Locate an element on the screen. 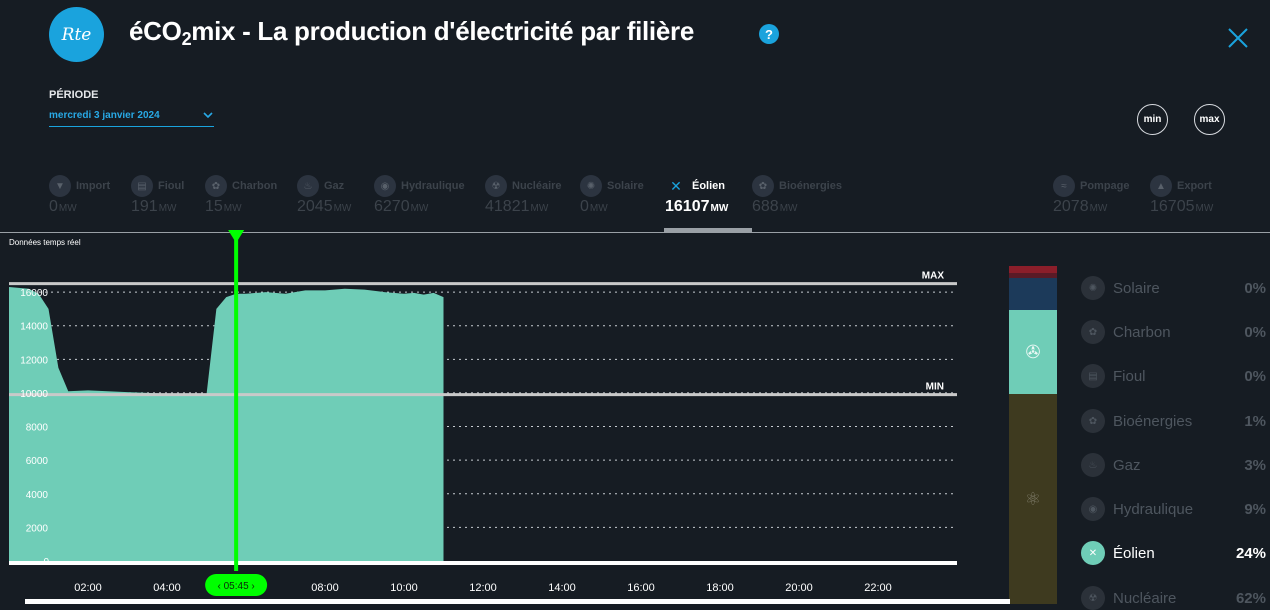 Image resolution: width=1270 pixels, height=610 pixels. y-tick-label: 12000 is located at coordinates (34, 360).